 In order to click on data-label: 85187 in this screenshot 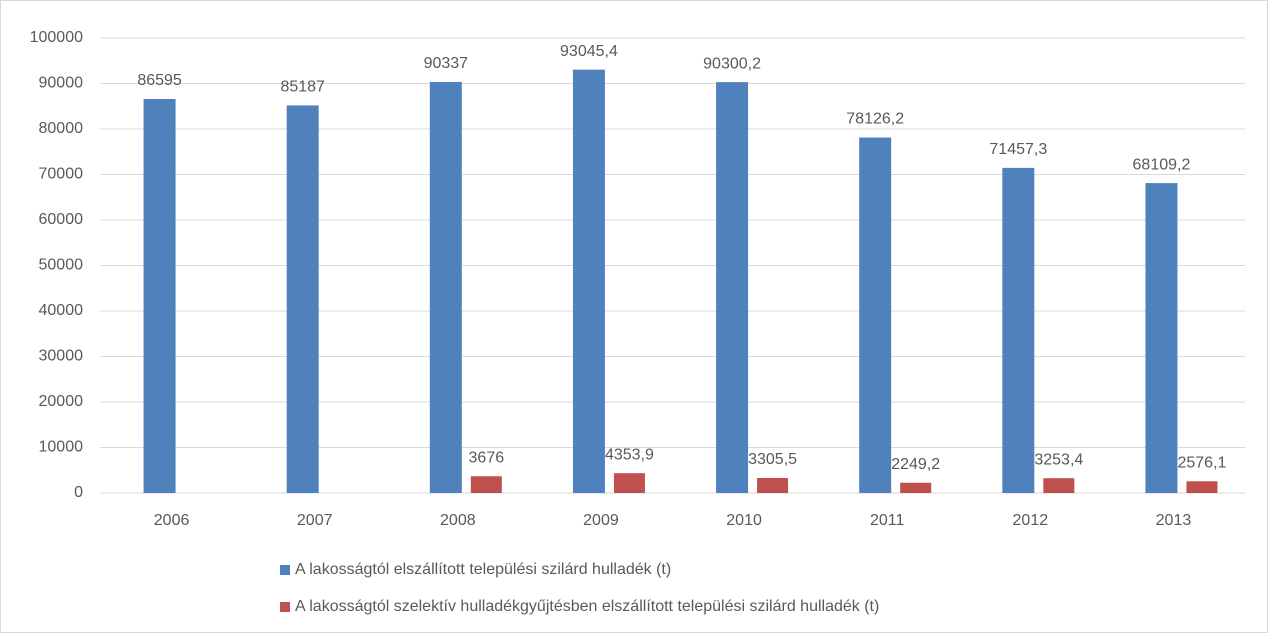, I will do `click(302, 87)`.